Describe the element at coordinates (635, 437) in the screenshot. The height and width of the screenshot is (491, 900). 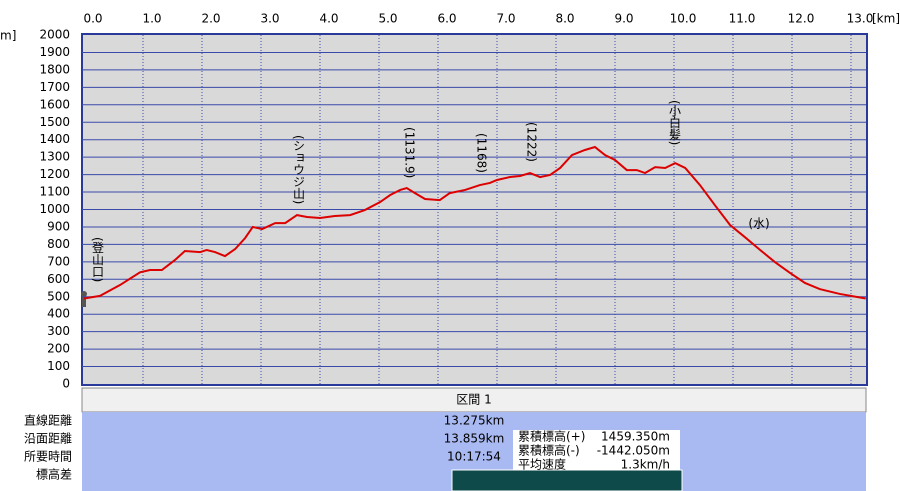
I see `table-value: 1459.350m` at that location.